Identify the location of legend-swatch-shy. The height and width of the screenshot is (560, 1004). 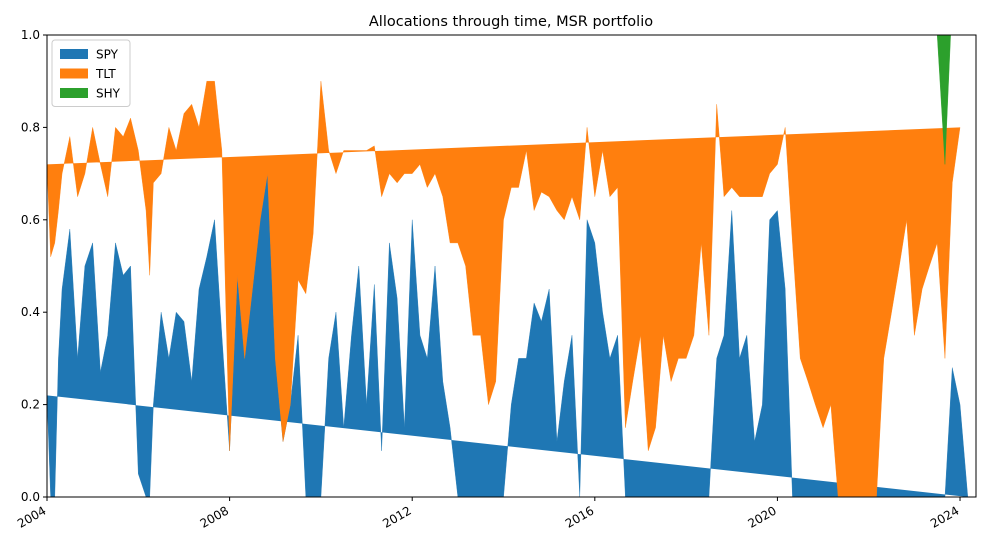
(74, 93).